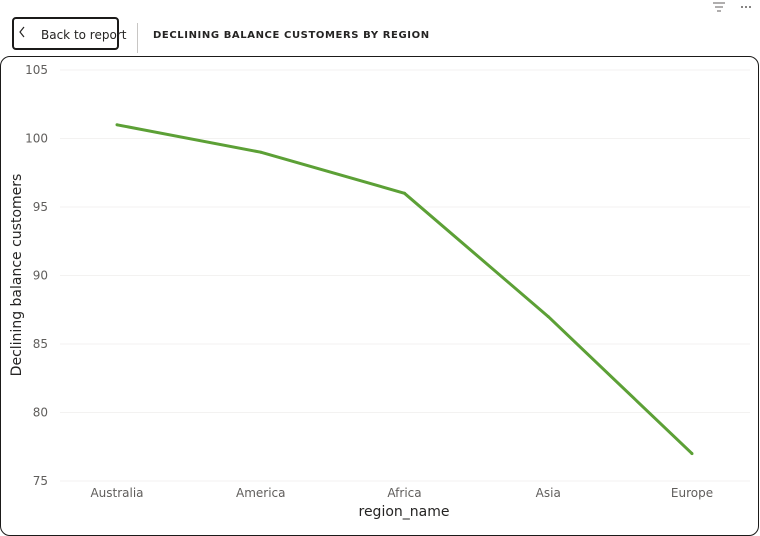  Describe the element at coordinates (36, 70) in the screenshot. I see `y-tick-label: 105` at that location.